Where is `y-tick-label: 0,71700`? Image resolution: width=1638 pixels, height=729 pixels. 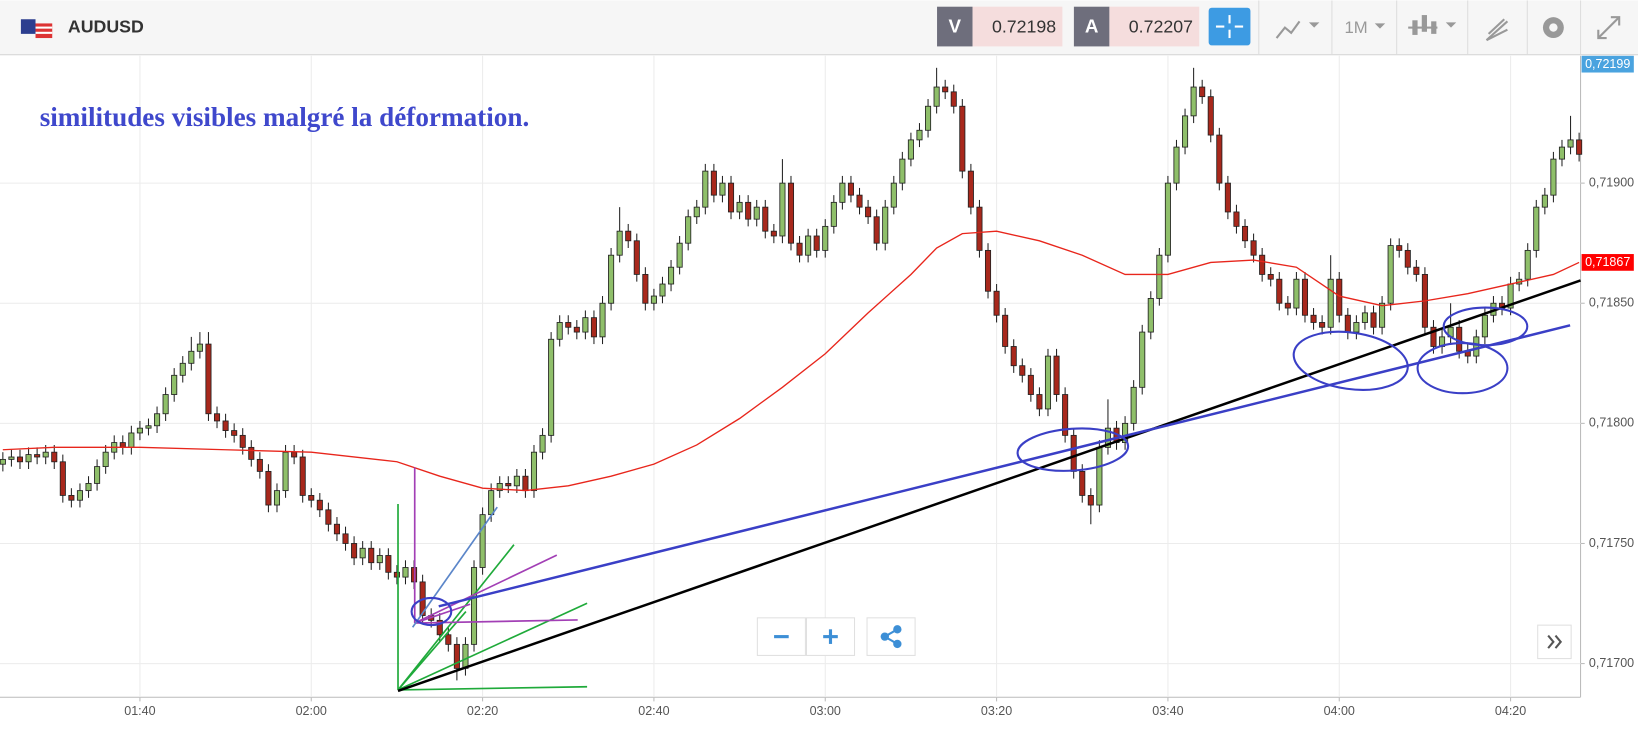 y-tick-label: 0,71700 is located at coordinates (1611, 663).